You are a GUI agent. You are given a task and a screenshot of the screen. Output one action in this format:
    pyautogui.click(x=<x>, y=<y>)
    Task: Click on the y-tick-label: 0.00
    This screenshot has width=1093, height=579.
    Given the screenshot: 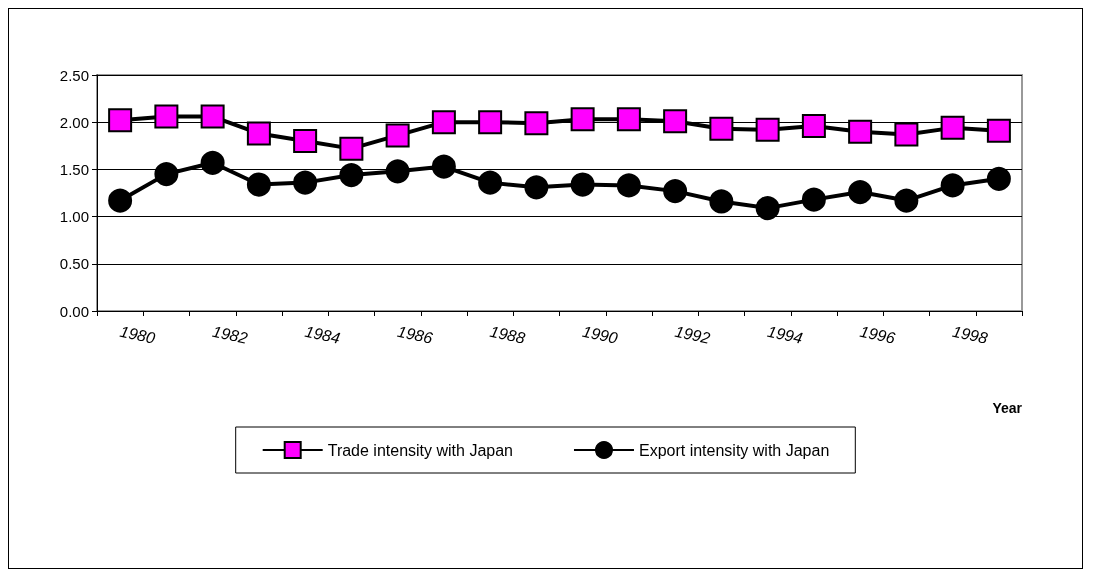 What is the action you would take?
    pyautogui.click(x=74, y=311)
    